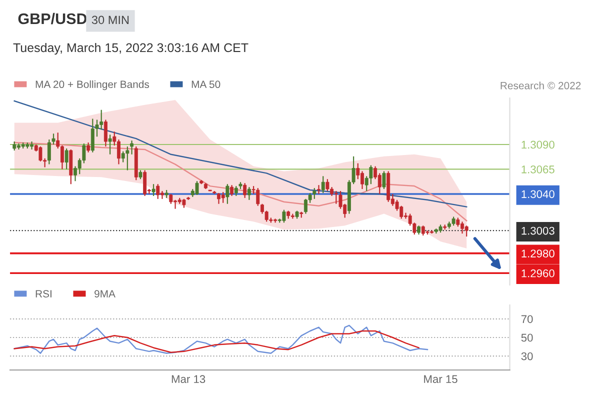 This screenshot has width=590, height=400. I want to click on text: Tuesday, March 15, 2022 3:03:16 AM CET, so click(130, 48).